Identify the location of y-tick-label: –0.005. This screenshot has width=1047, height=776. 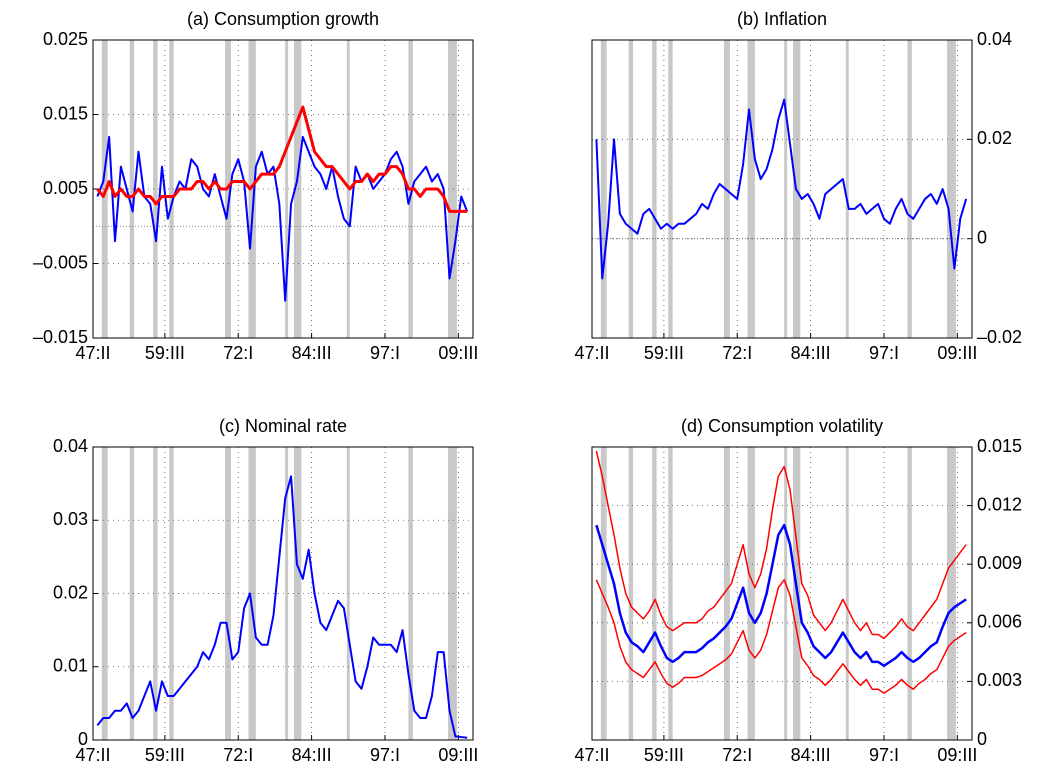
(60, 262).